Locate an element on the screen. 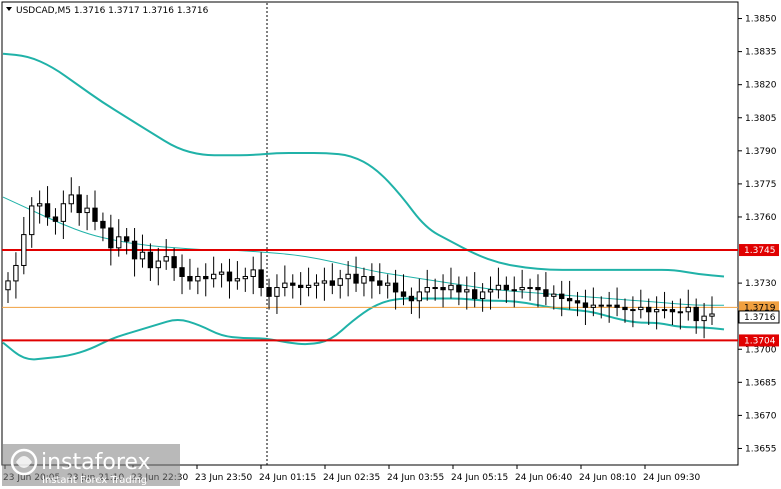 The width and height of the screenshot is (781, 489). dropdown-triangle-icon is located at coordinates (9, 9).